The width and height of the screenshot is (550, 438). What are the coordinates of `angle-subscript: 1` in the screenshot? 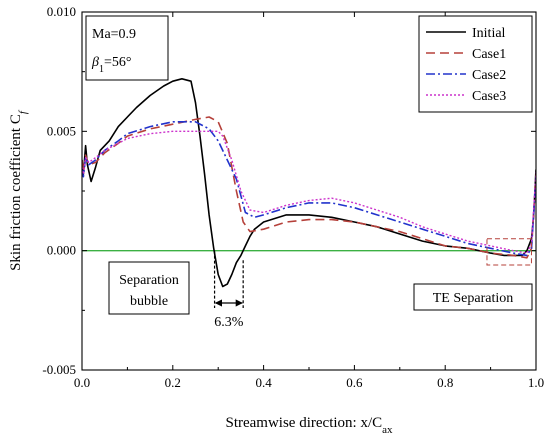 It's located at (101, 69).